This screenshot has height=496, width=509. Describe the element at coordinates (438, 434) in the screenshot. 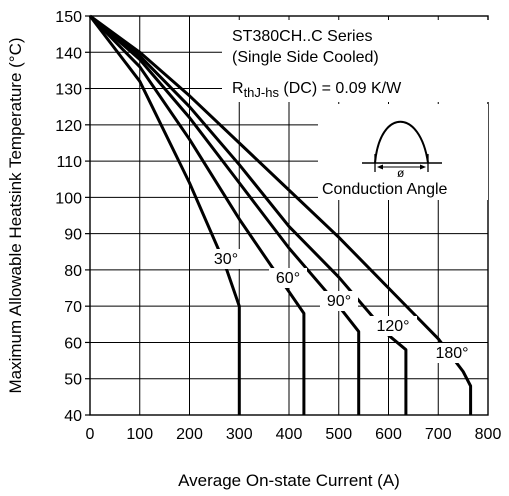

I see `x-tick-label: 700` at that location.